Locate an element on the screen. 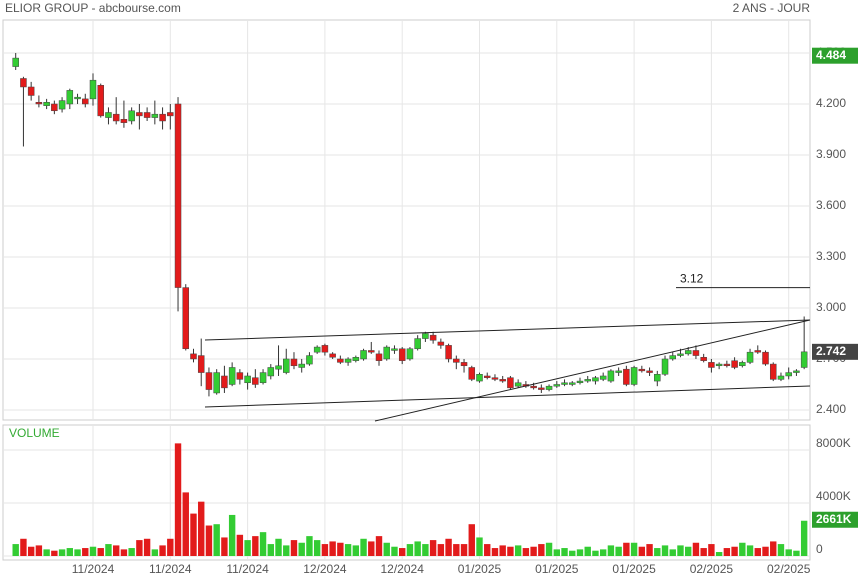 The image size is (860, 580). volume-tick-label: 4000K is located at coordinates (833, 496).